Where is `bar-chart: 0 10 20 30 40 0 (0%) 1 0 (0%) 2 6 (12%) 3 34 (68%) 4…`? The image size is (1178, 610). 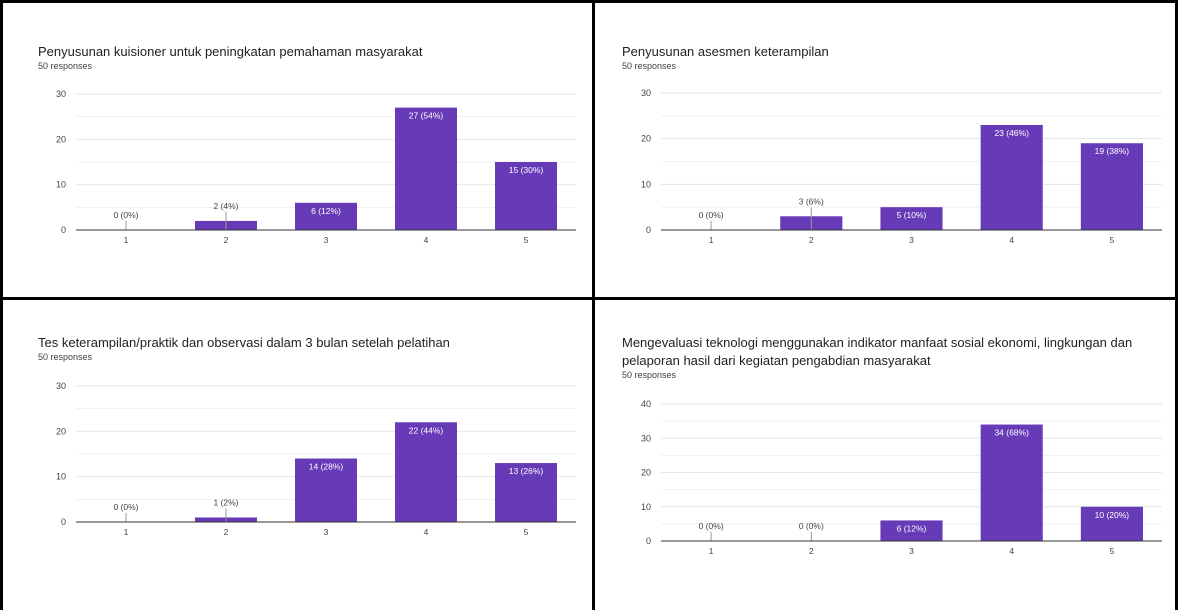
bar-chart: 0 10 20 30 40 0 (0%) 1 0 (0%) 2 6 (12%) 3 34 (68%) 4… is located at coordinates (901, 477).